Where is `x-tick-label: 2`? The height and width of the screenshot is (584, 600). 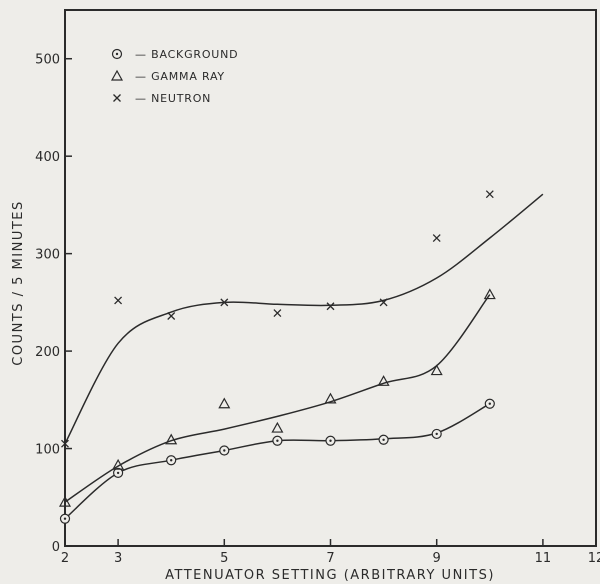 x-tick-label: 2 is located at coordinates (65, 558).